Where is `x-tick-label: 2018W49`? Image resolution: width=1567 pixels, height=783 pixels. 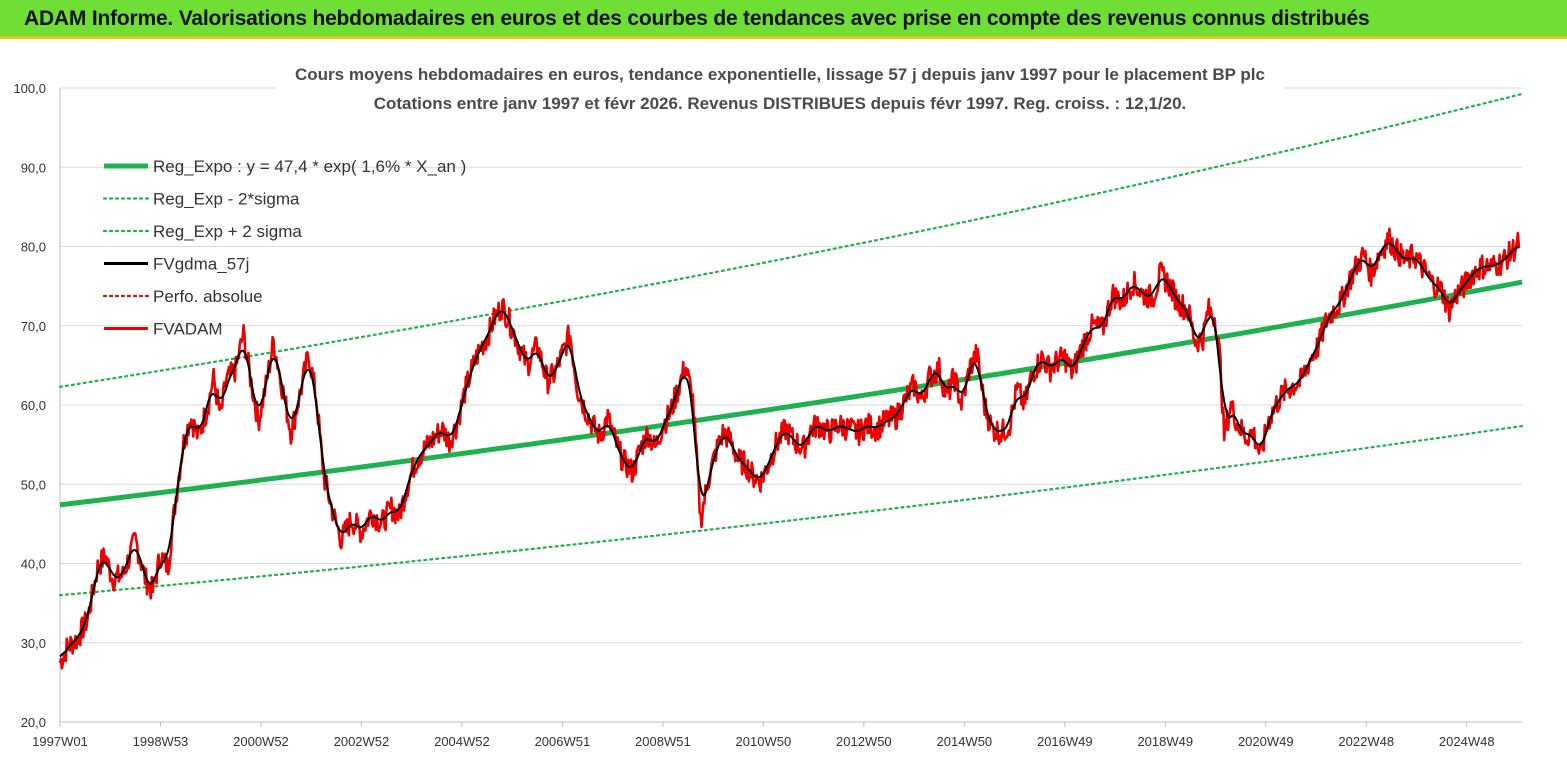 x-tick-label: 2018W49 is located at coordinates (1165, 741).